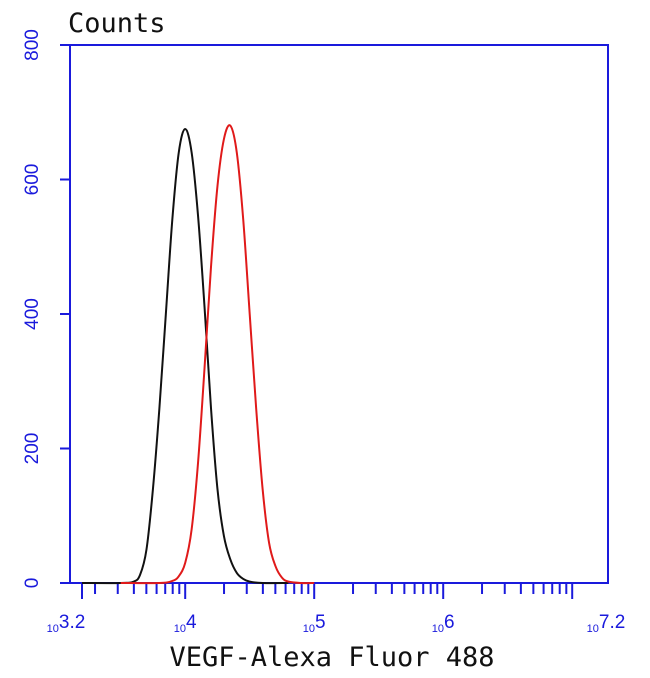 This screenshot has width=650, height=678. Describe the element at coordinates (32, 449) in the screenshot. I see `y-tick-label: 200` at that location.